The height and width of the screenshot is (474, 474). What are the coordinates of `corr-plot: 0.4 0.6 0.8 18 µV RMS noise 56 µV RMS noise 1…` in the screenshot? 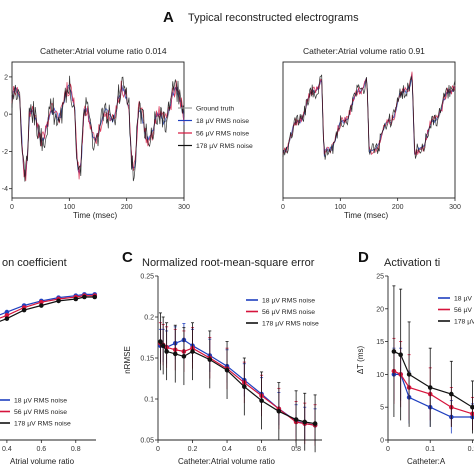 It's located at (49, 372).